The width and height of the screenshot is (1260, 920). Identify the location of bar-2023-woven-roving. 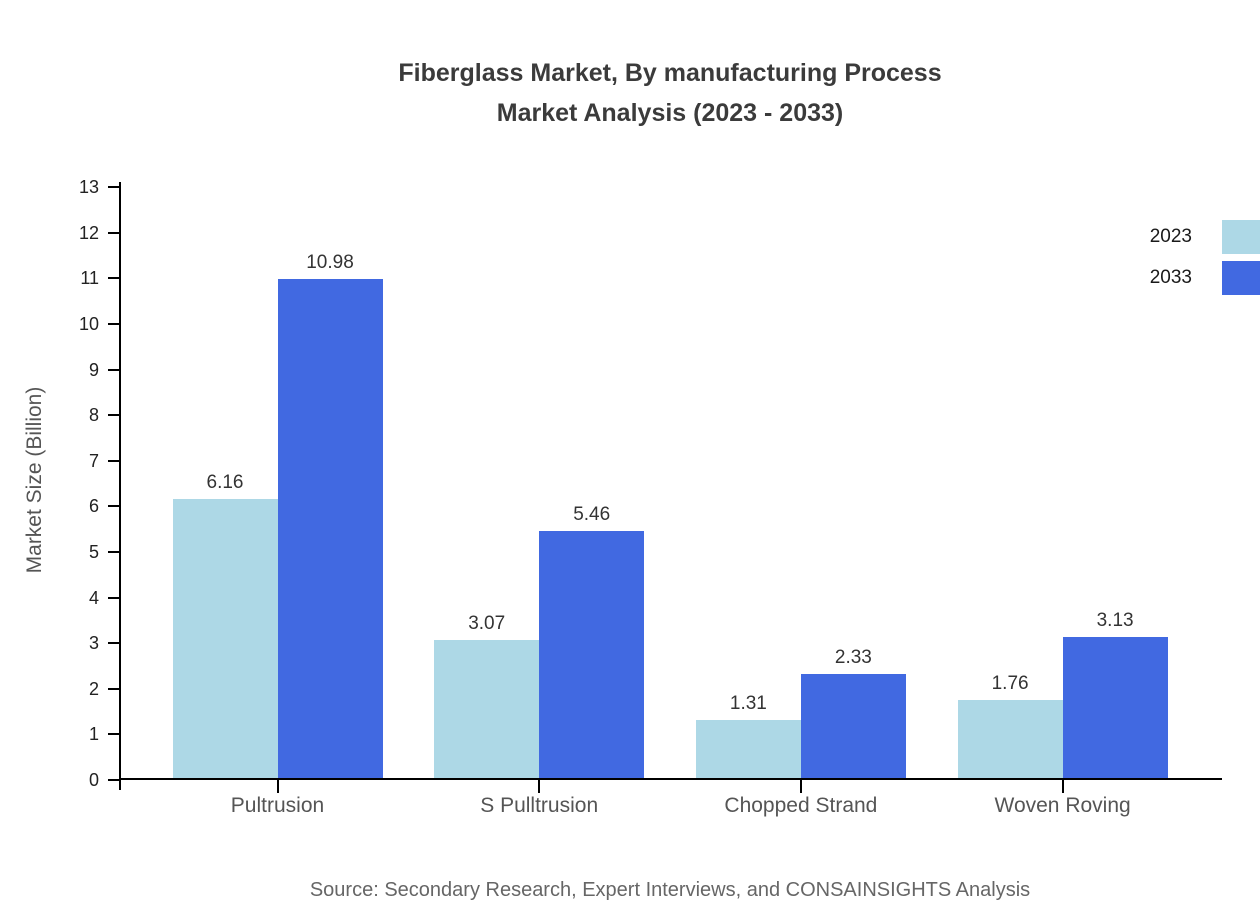
(1010, 739).